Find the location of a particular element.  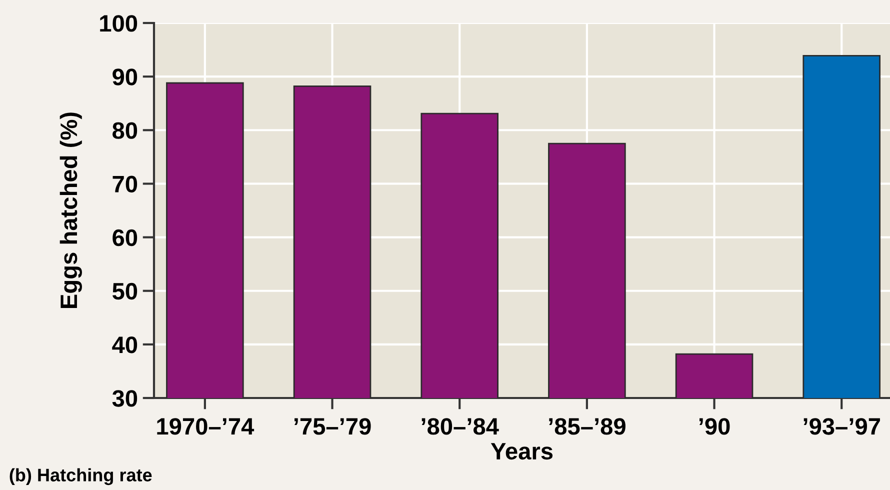

y-tick-label: 50 is located at coordinates (125, 291).